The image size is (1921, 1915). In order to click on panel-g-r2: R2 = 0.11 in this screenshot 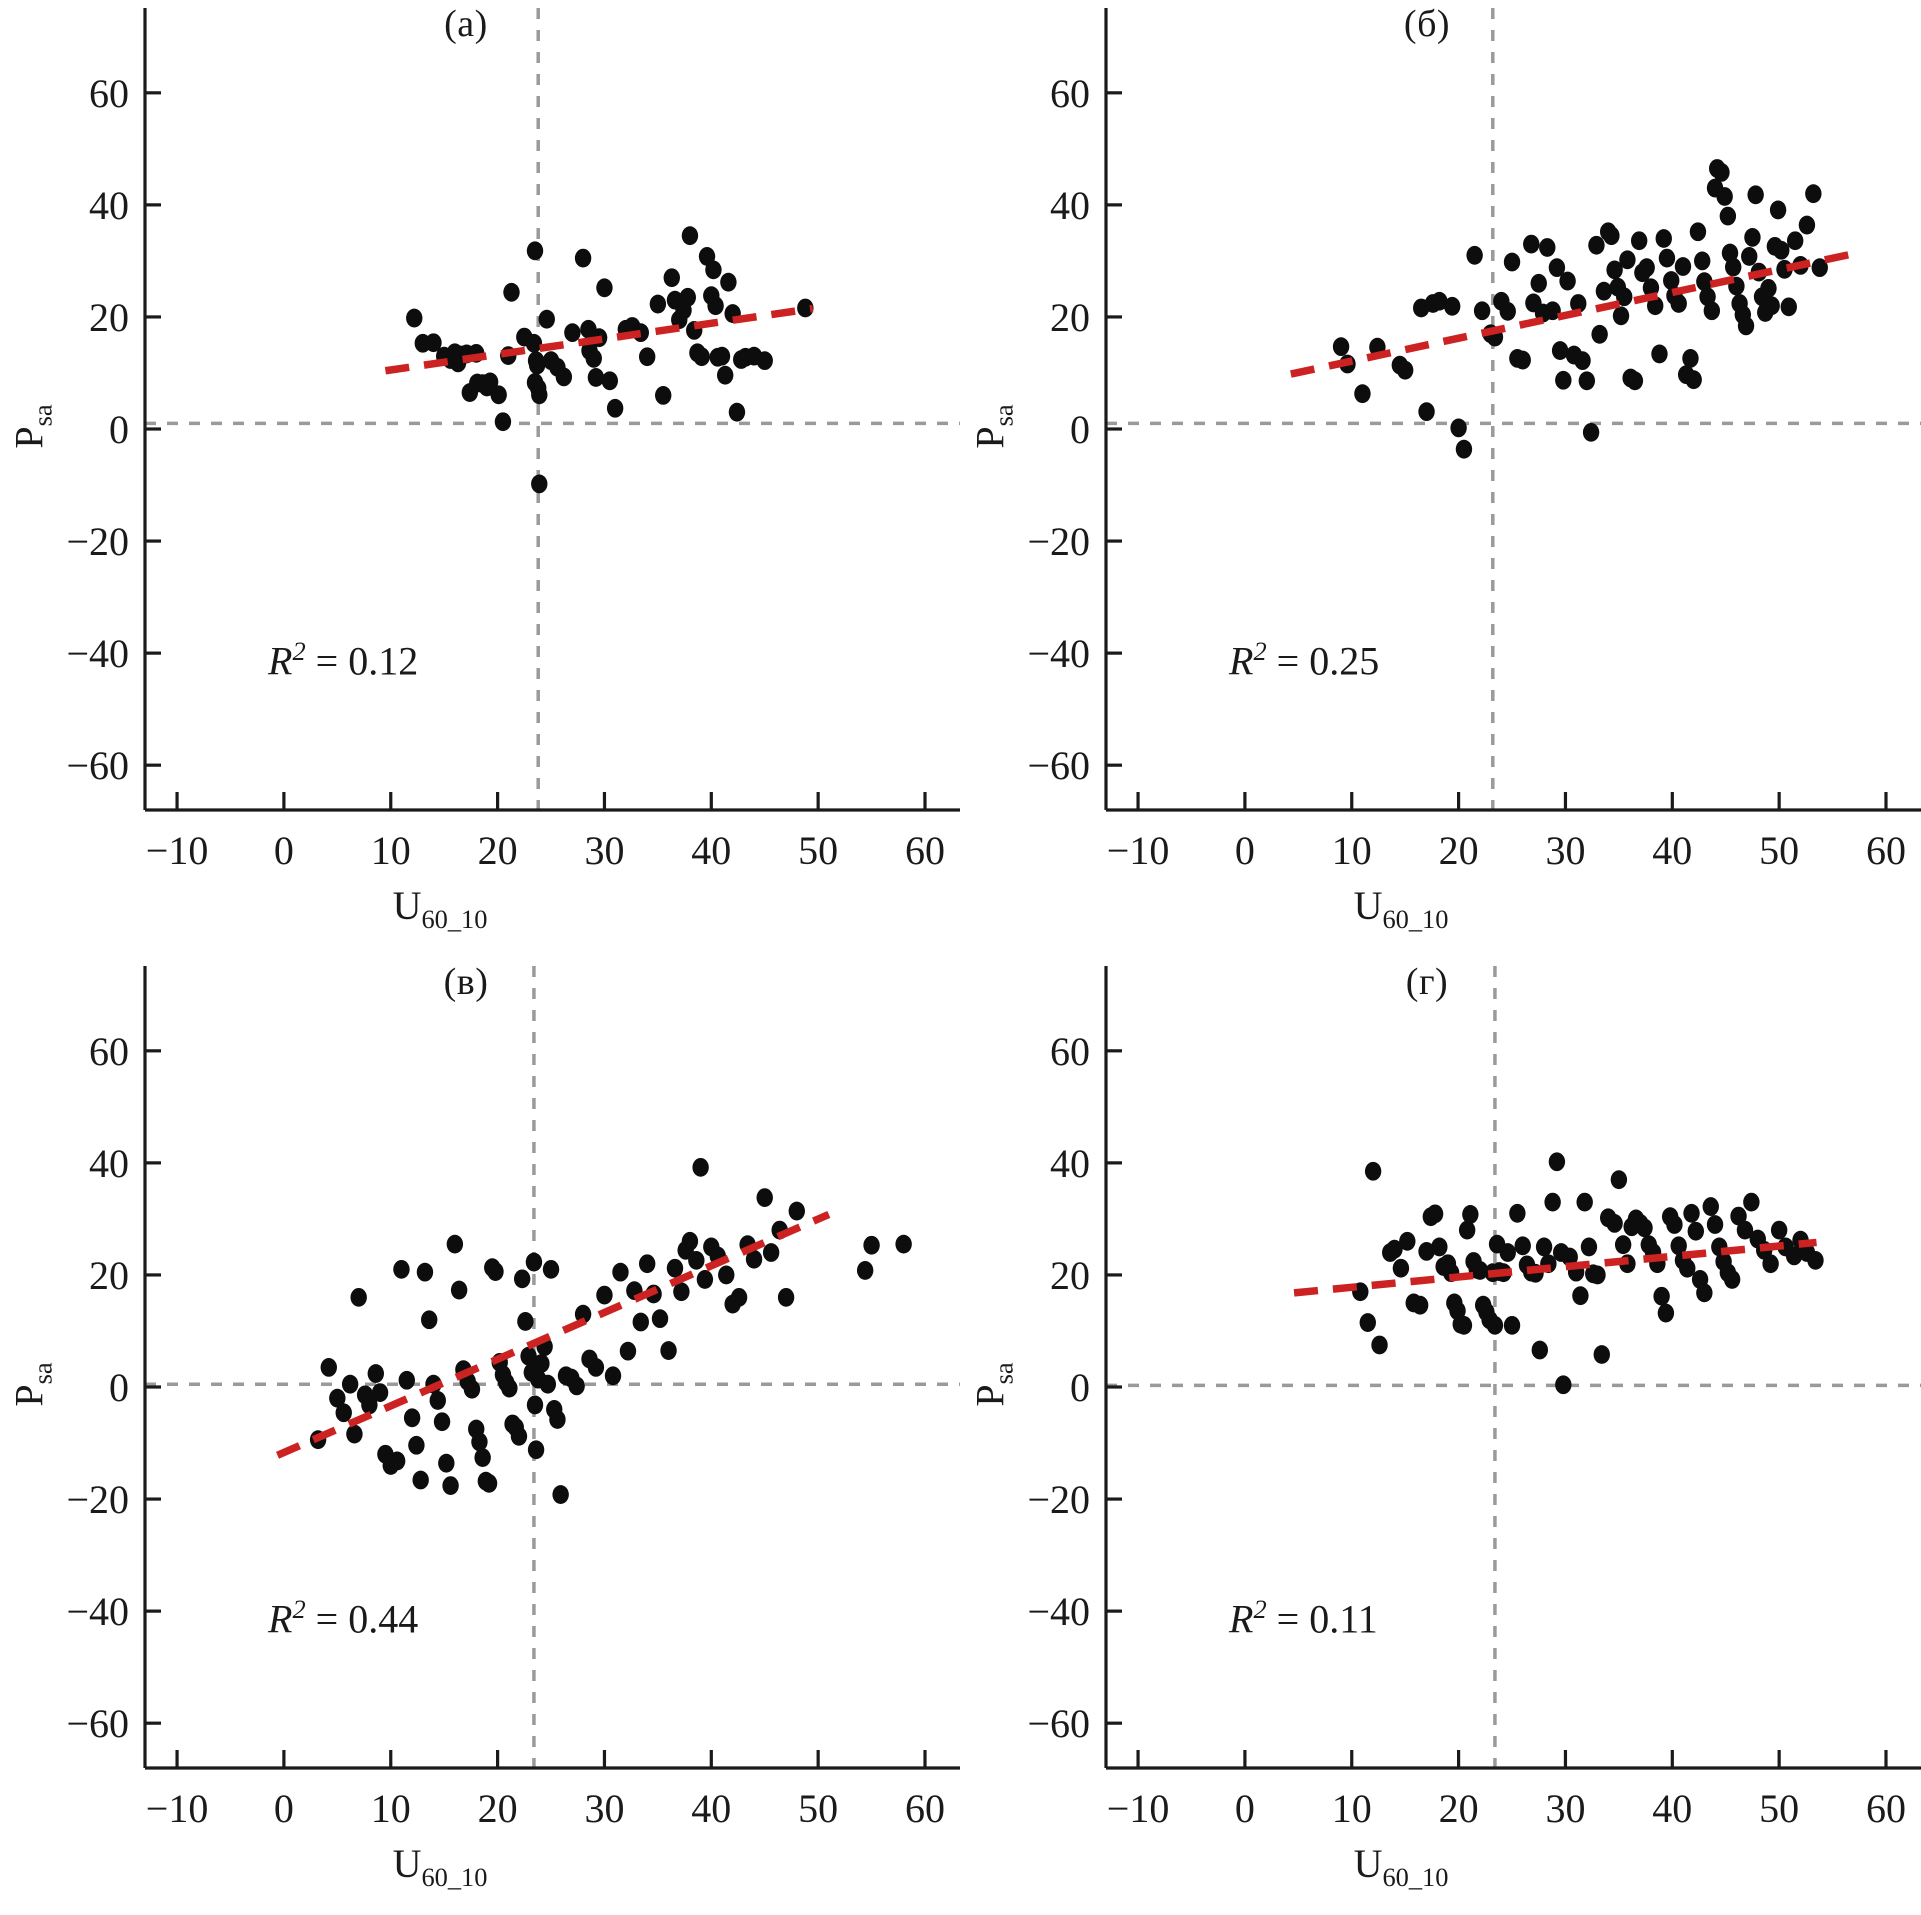, I will do `click(1303, 1618)`.